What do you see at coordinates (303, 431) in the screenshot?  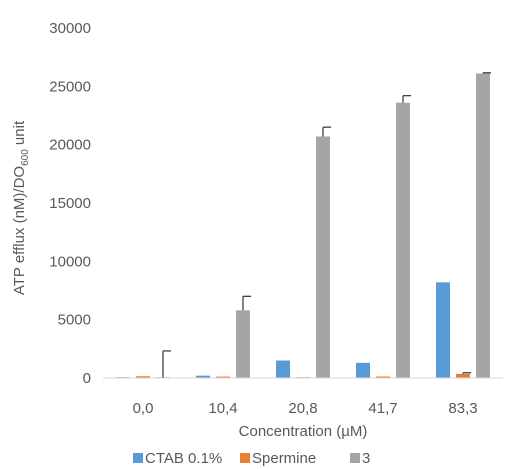 I see `x-axis-title: Concentration (µM)` at bounding box center [303, 431].